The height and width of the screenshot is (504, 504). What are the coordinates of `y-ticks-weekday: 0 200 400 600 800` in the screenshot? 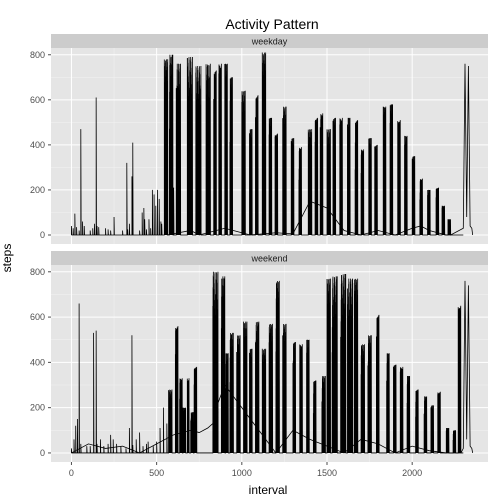 It's located at (40, 145).